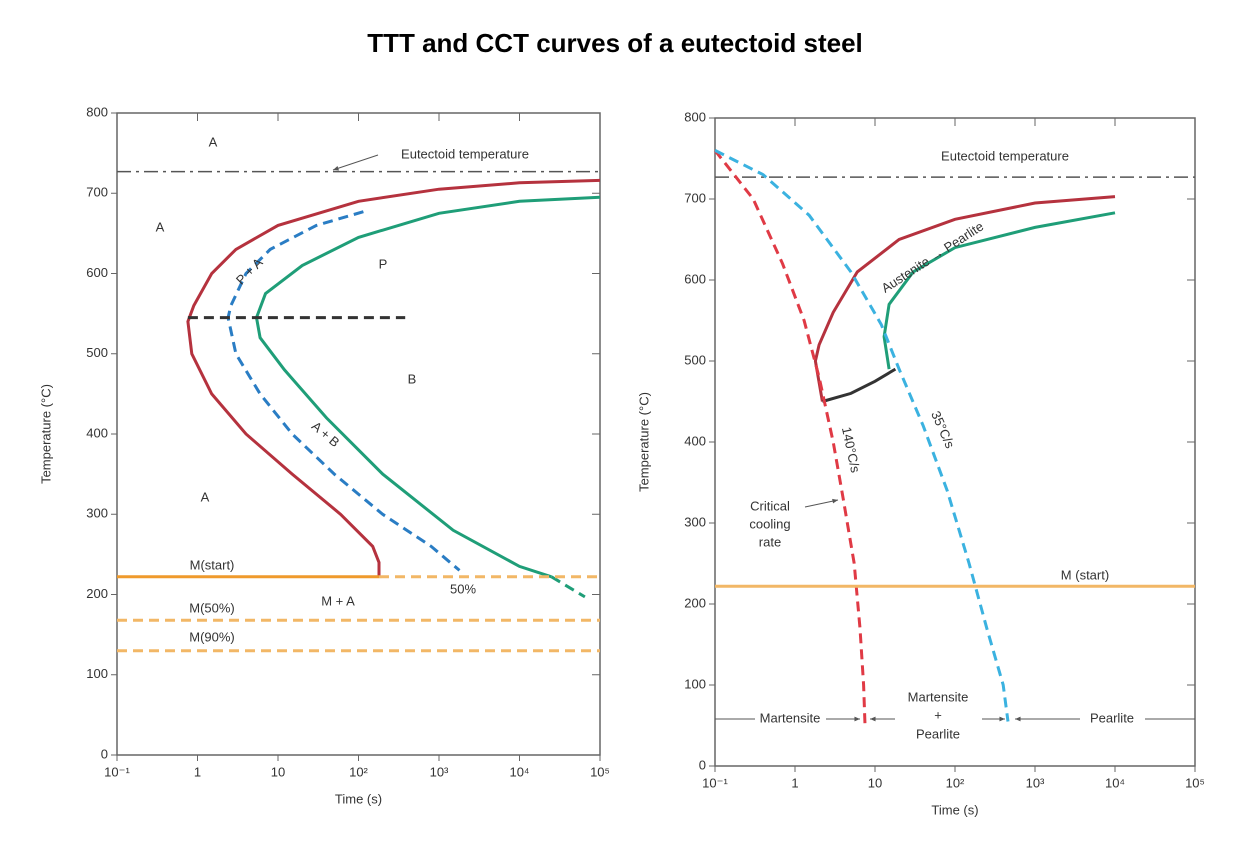 The height and width of the screenshot is (854, 1249). Describe the element at coordinates (338, 600) in the screenshot. I see `annotation: M + A` at that location.